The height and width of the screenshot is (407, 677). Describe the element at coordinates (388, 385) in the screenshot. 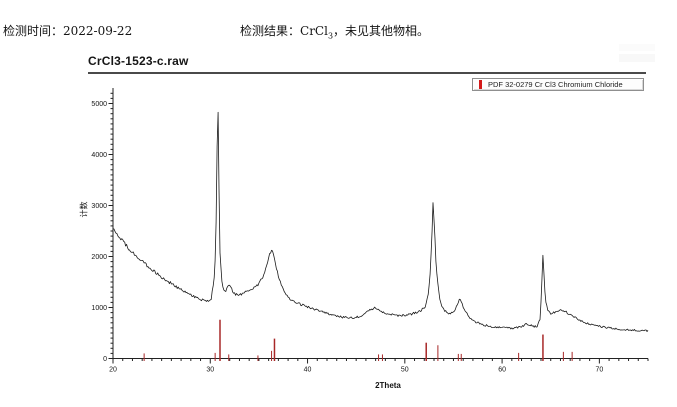

I see `x-axis-title: 2Theta` at that location.